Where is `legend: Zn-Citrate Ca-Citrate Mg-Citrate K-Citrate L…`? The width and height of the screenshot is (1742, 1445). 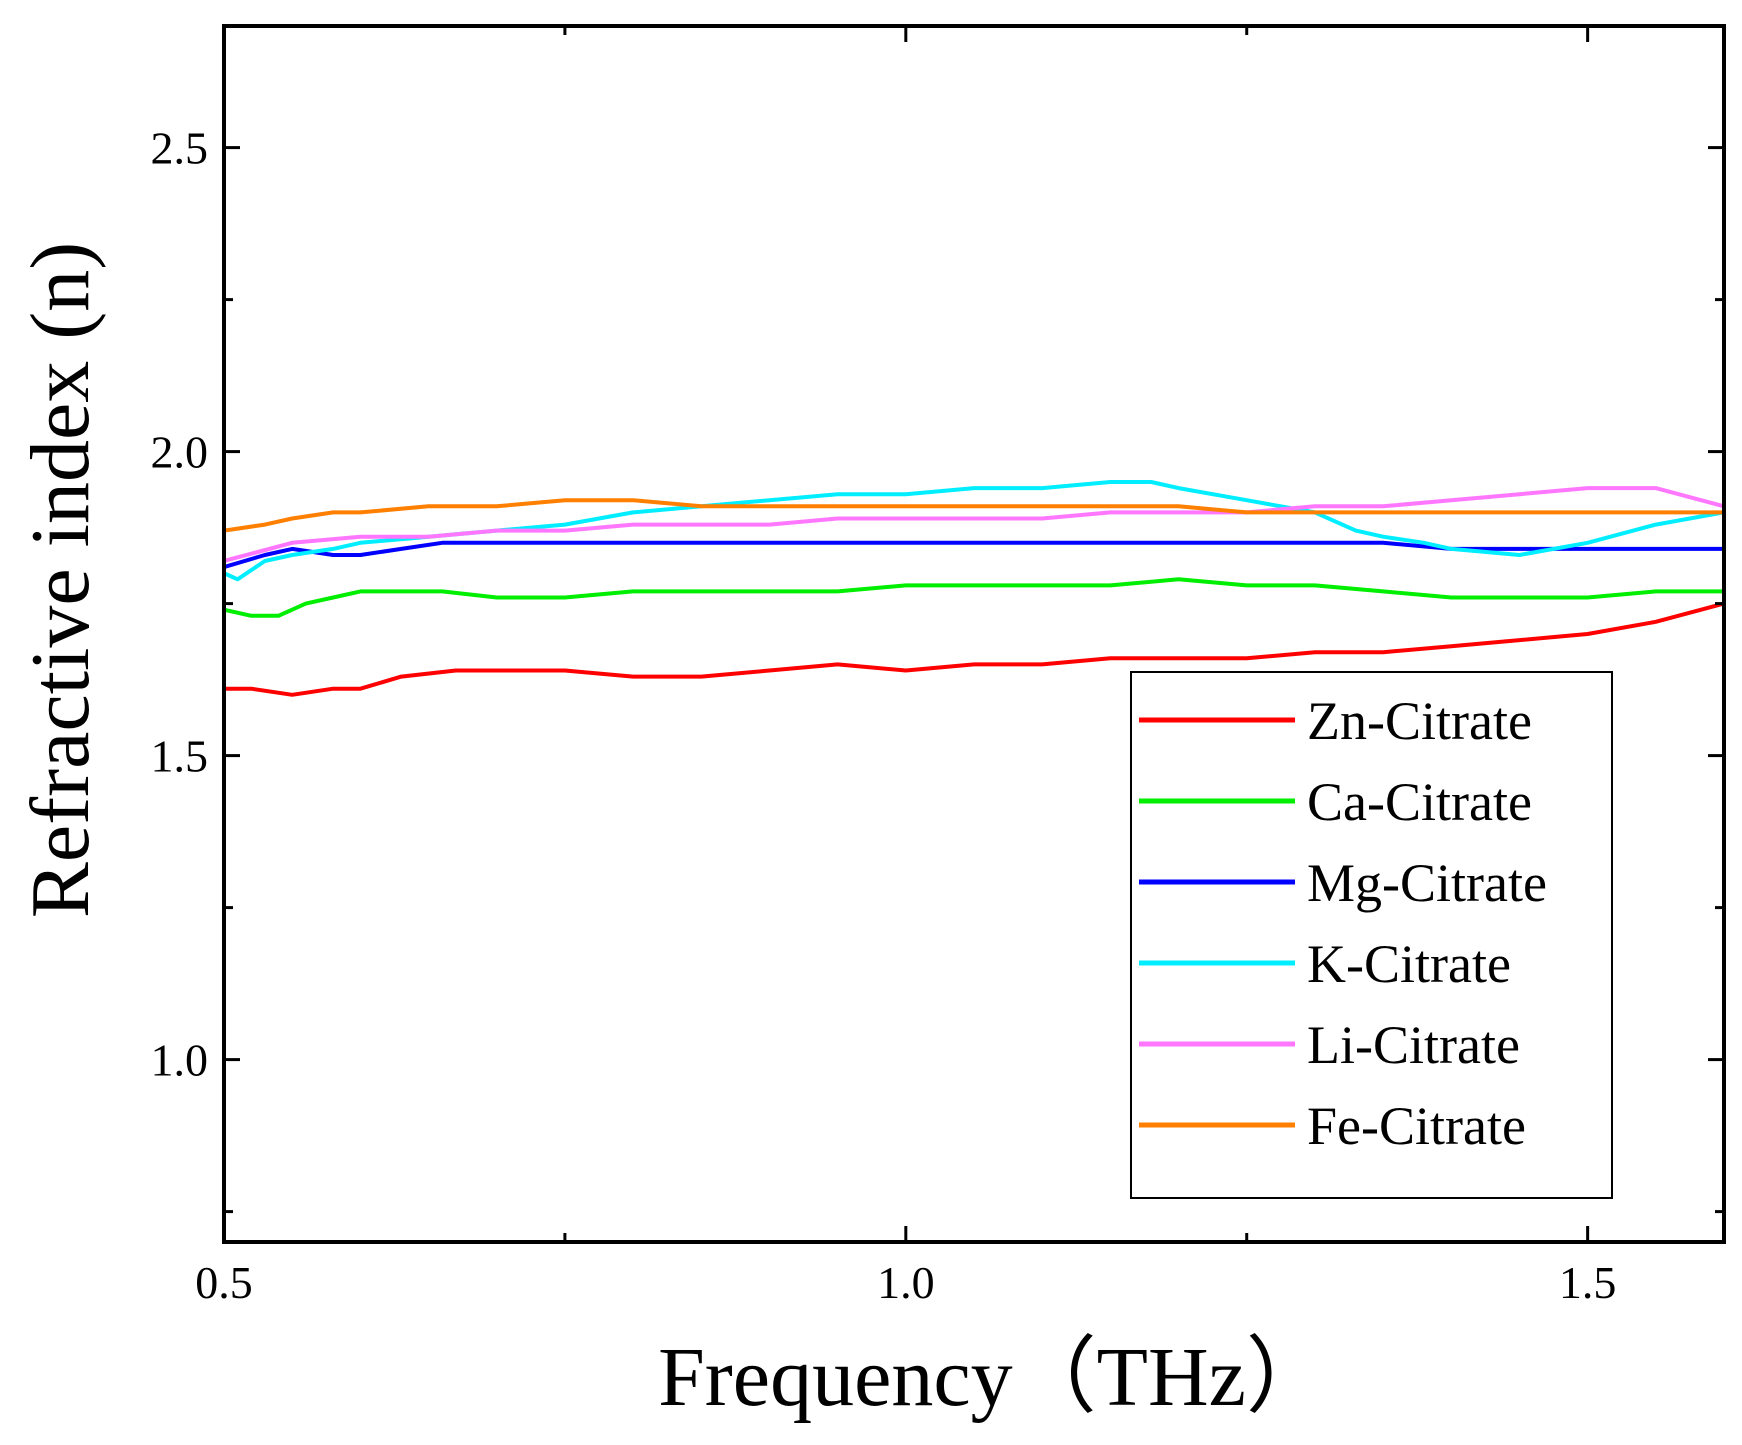
legend: Zn-Citrate Ca-Citrate Mg-Citrate K-Citrate L… is located at coordinates (1371, 935).